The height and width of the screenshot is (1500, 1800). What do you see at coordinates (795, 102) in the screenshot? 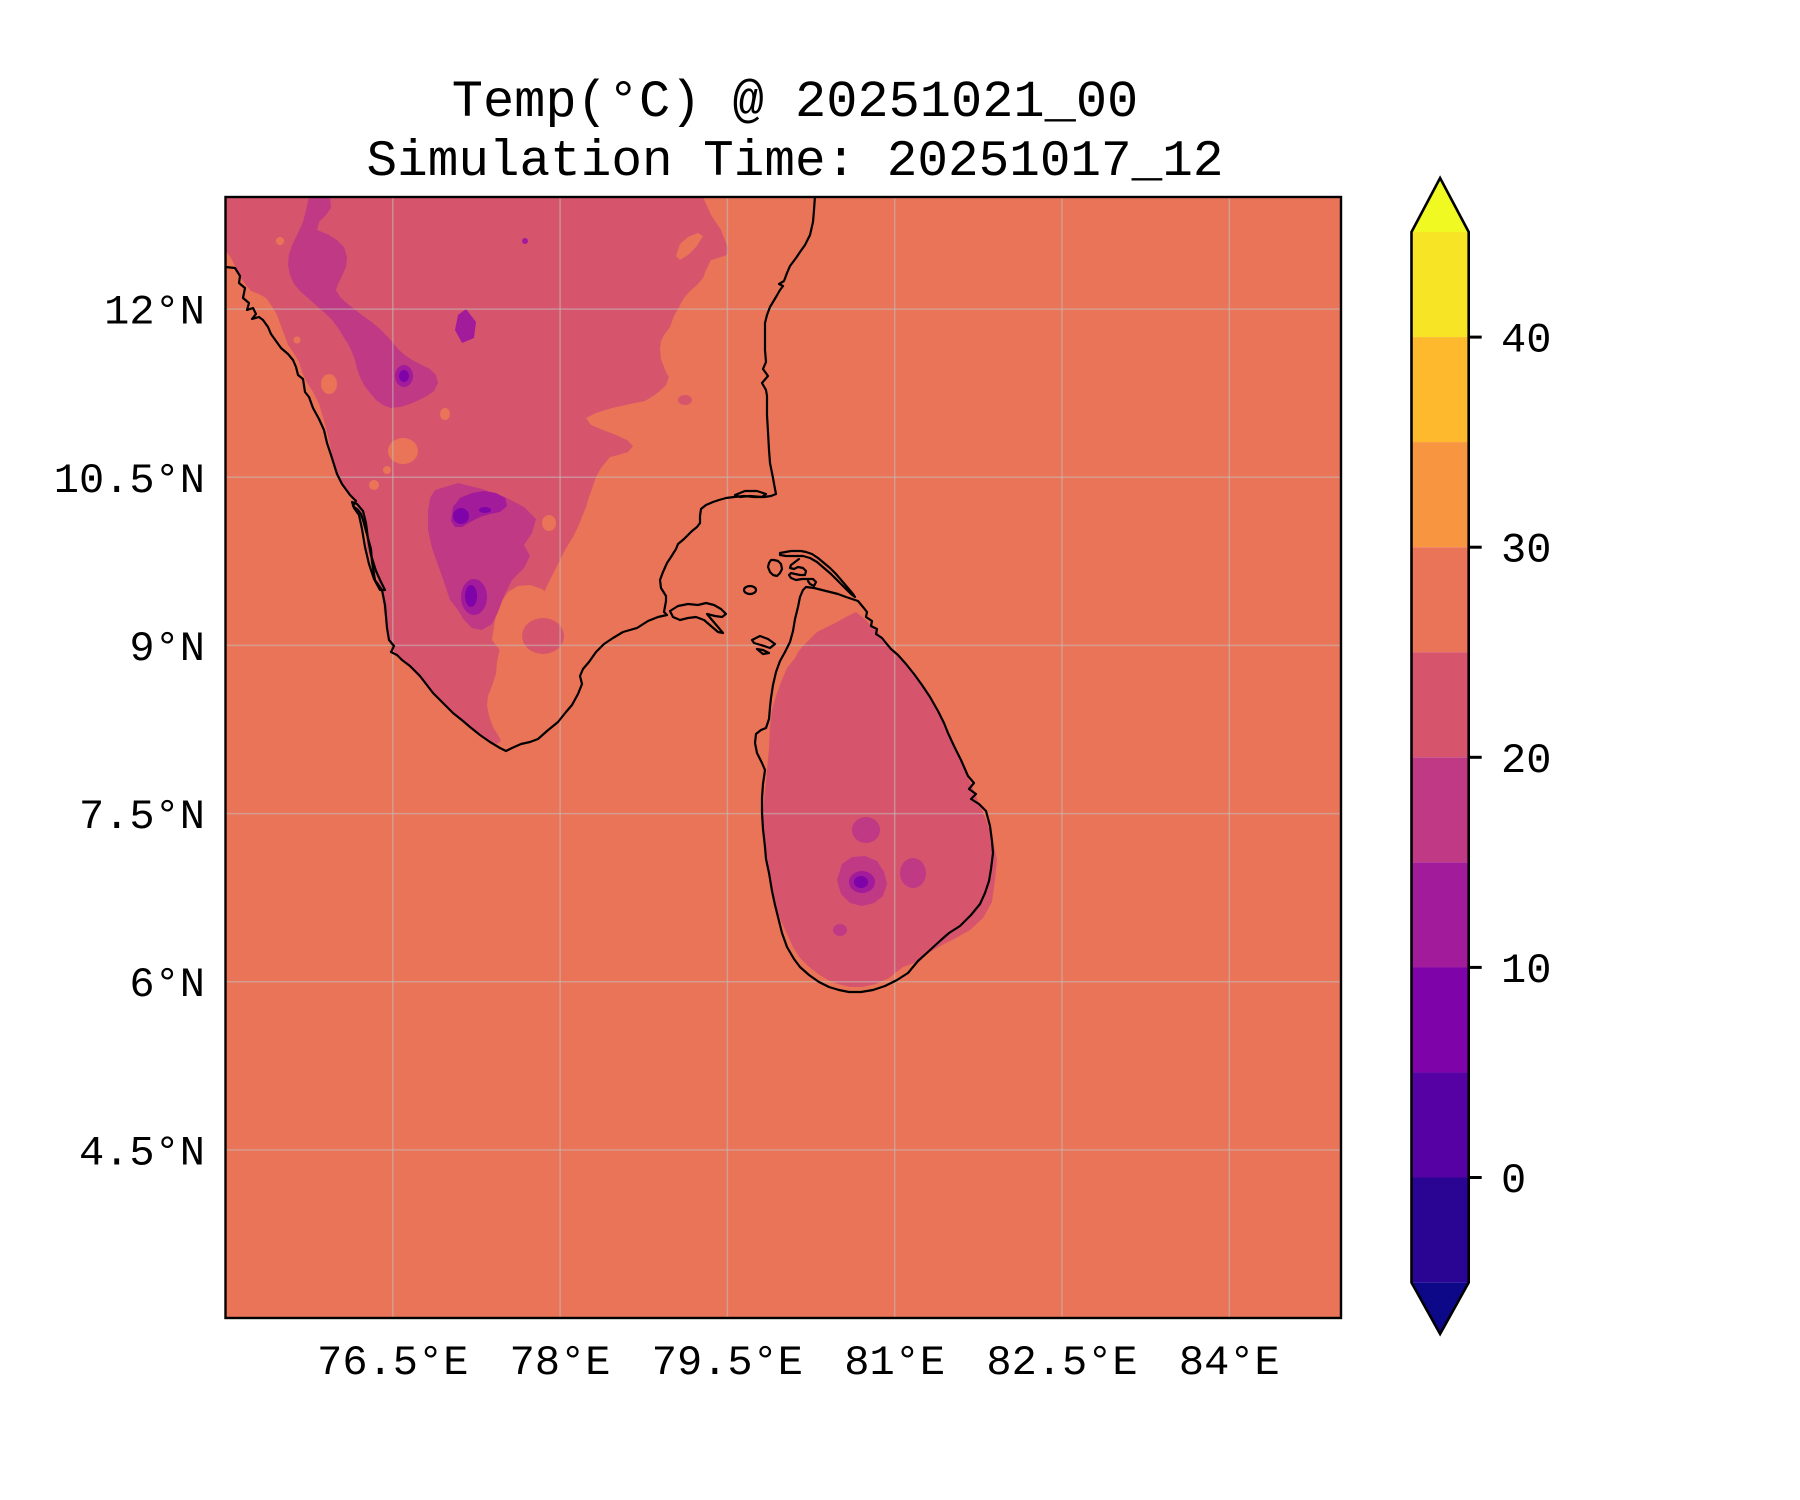
I see `svg-text: Temp(°C) @ 20251021_00` at bounding box center [795, 102].